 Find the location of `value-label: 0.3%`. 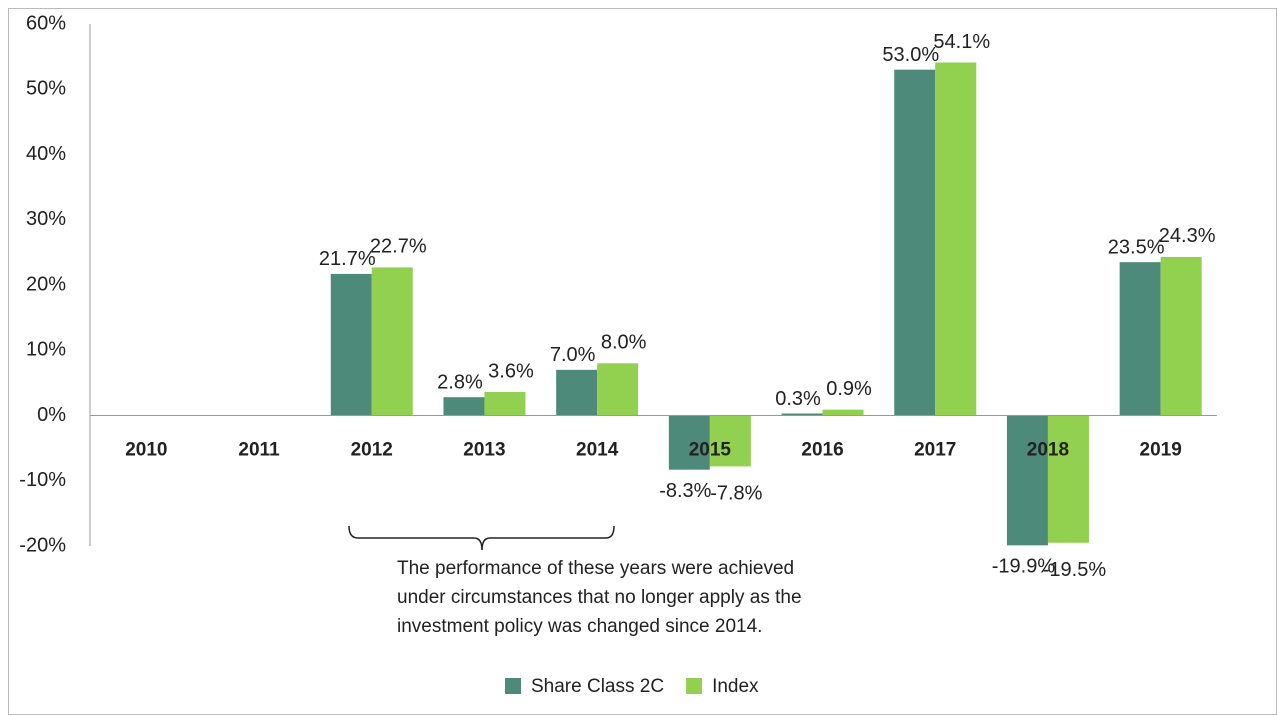

value-label: 0.3% is located at coordinates (798, 399).